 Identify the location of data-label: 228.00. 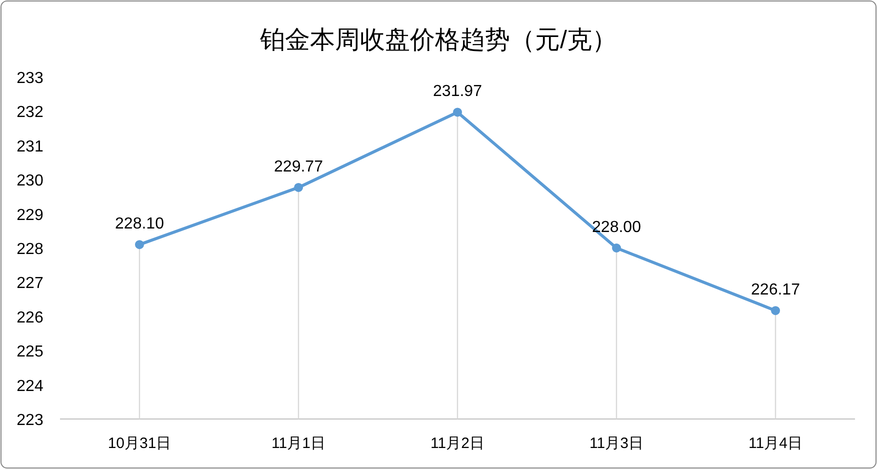
(617, 227).